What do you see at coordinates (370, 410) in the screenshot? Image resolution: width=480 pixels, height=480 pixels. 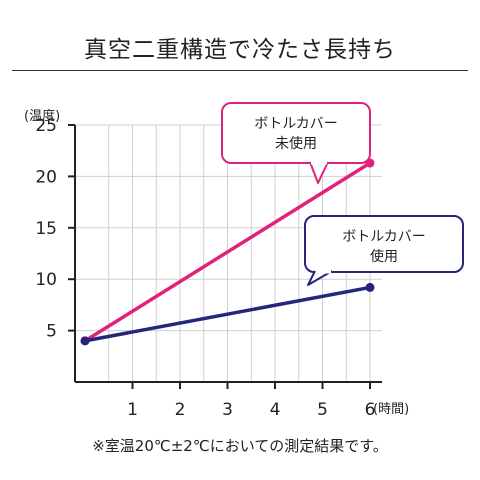 I see `x-tick-label: 6` at bounding box center [370, 410].